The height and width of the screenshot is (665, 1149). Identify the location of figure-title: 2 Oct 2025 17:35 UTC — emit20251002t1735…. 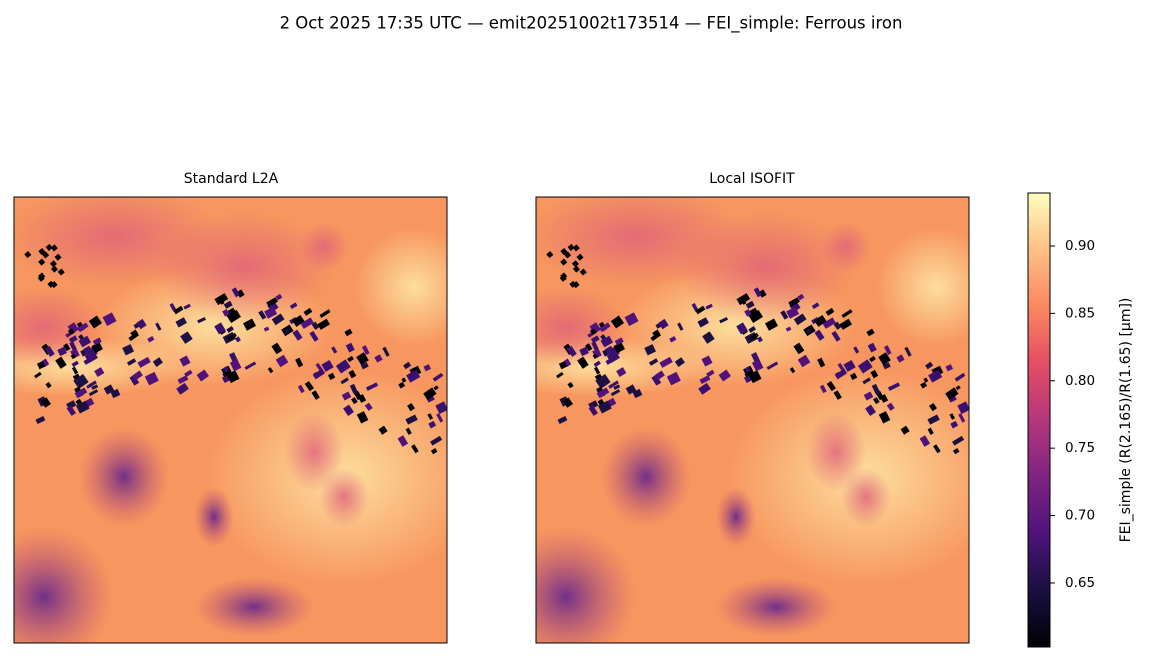
(591, 24).